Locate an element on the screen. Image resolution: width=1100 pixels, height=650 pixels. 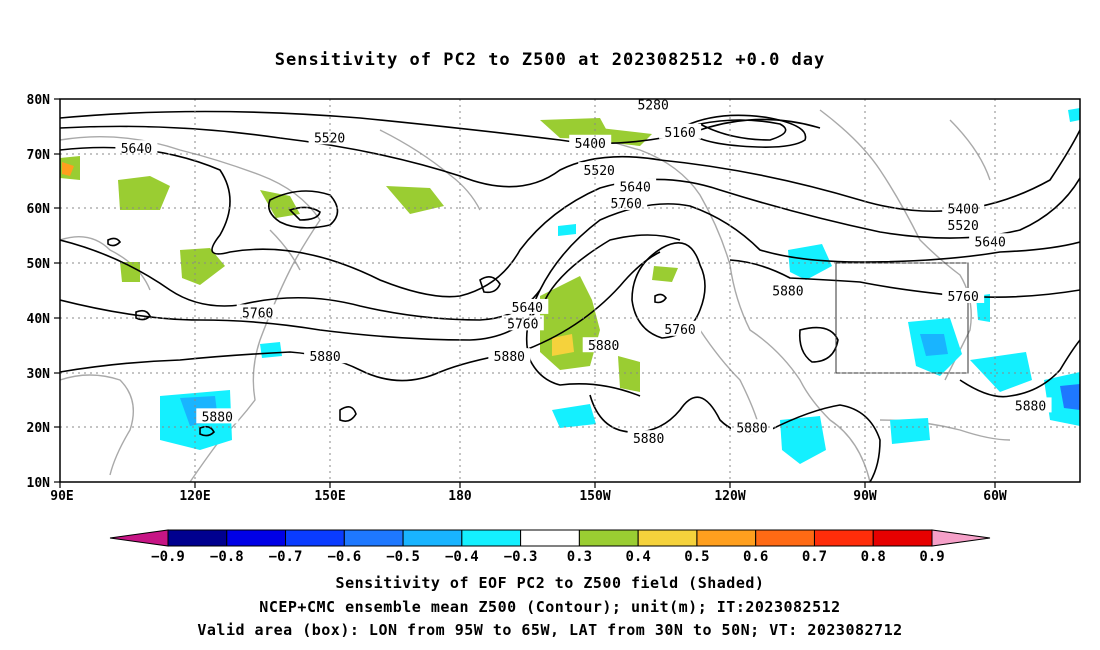
colorbar-label: 0.8 is located at coordinates (873, 557).